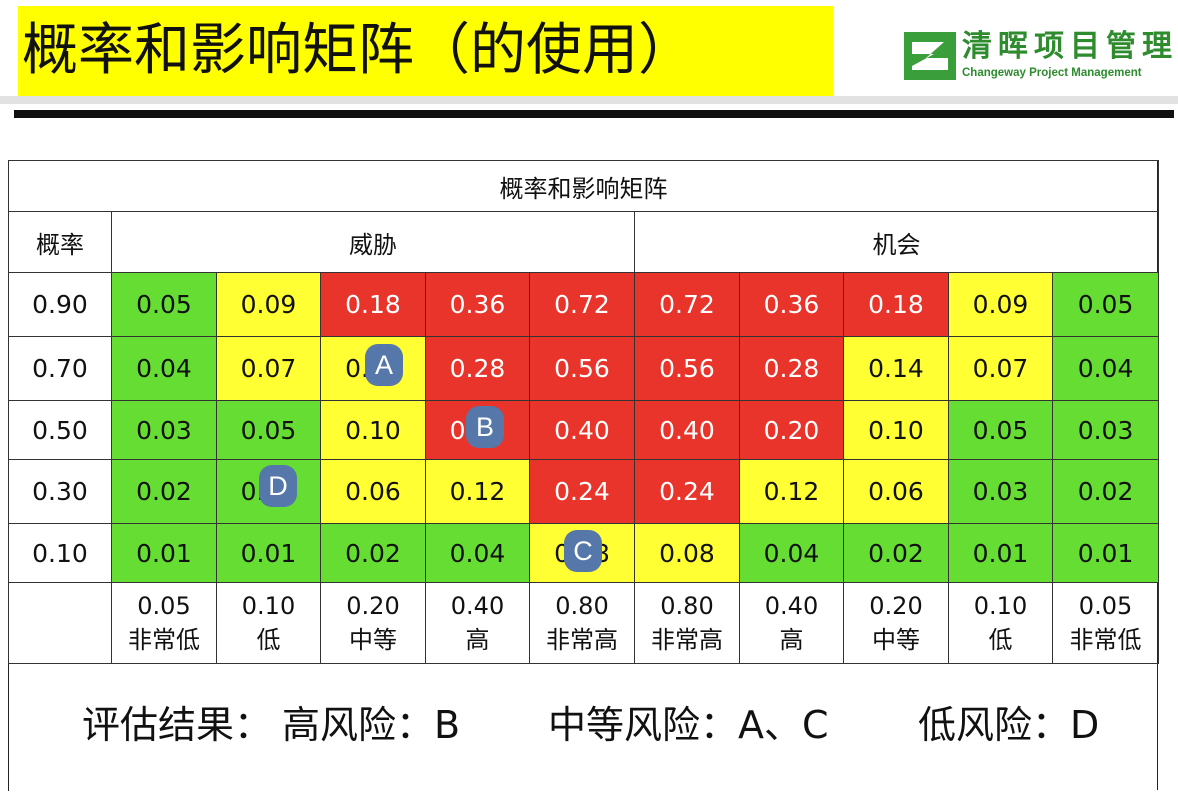  I want to click on matrix-cell: 0.14, so click(896, 368).